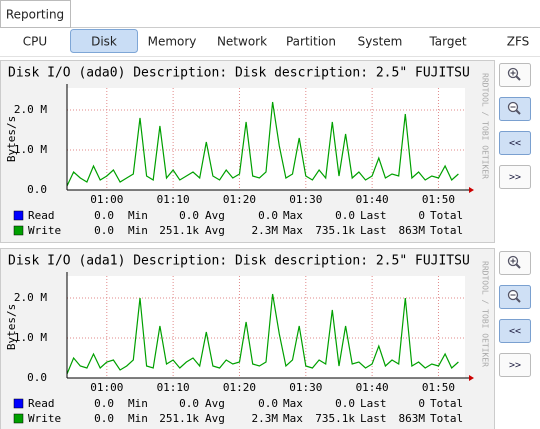 Image resolution: width=540 pixels, height=429 pixels. Describe the element at coordinates (380, 42) in the screenshot. I see `subtab: System` at that location.